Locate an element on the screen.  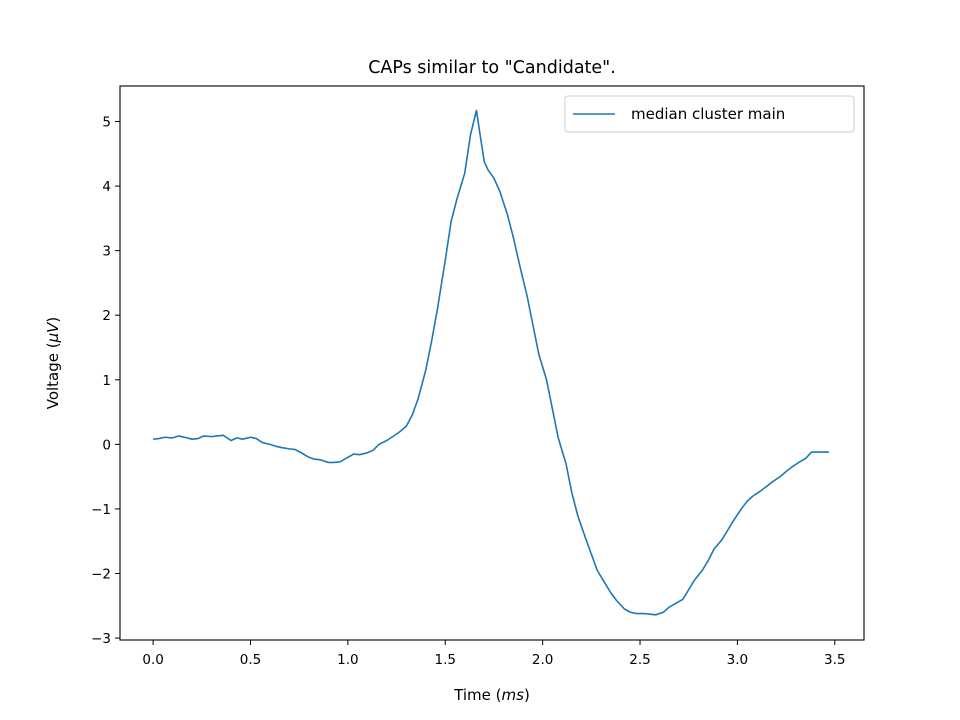
y-tick-label: 2 is located at coordinates (106, 316).